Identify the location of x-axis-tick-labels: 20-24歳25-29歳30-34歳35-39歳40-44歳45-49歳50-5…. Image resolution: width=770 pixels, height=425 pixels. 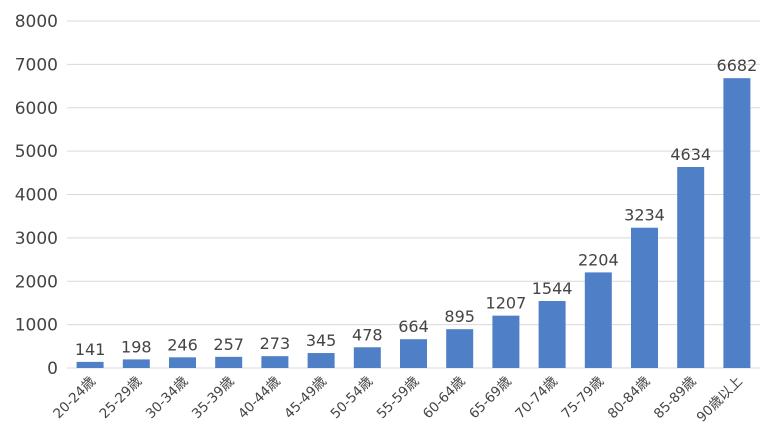
(397, 399).